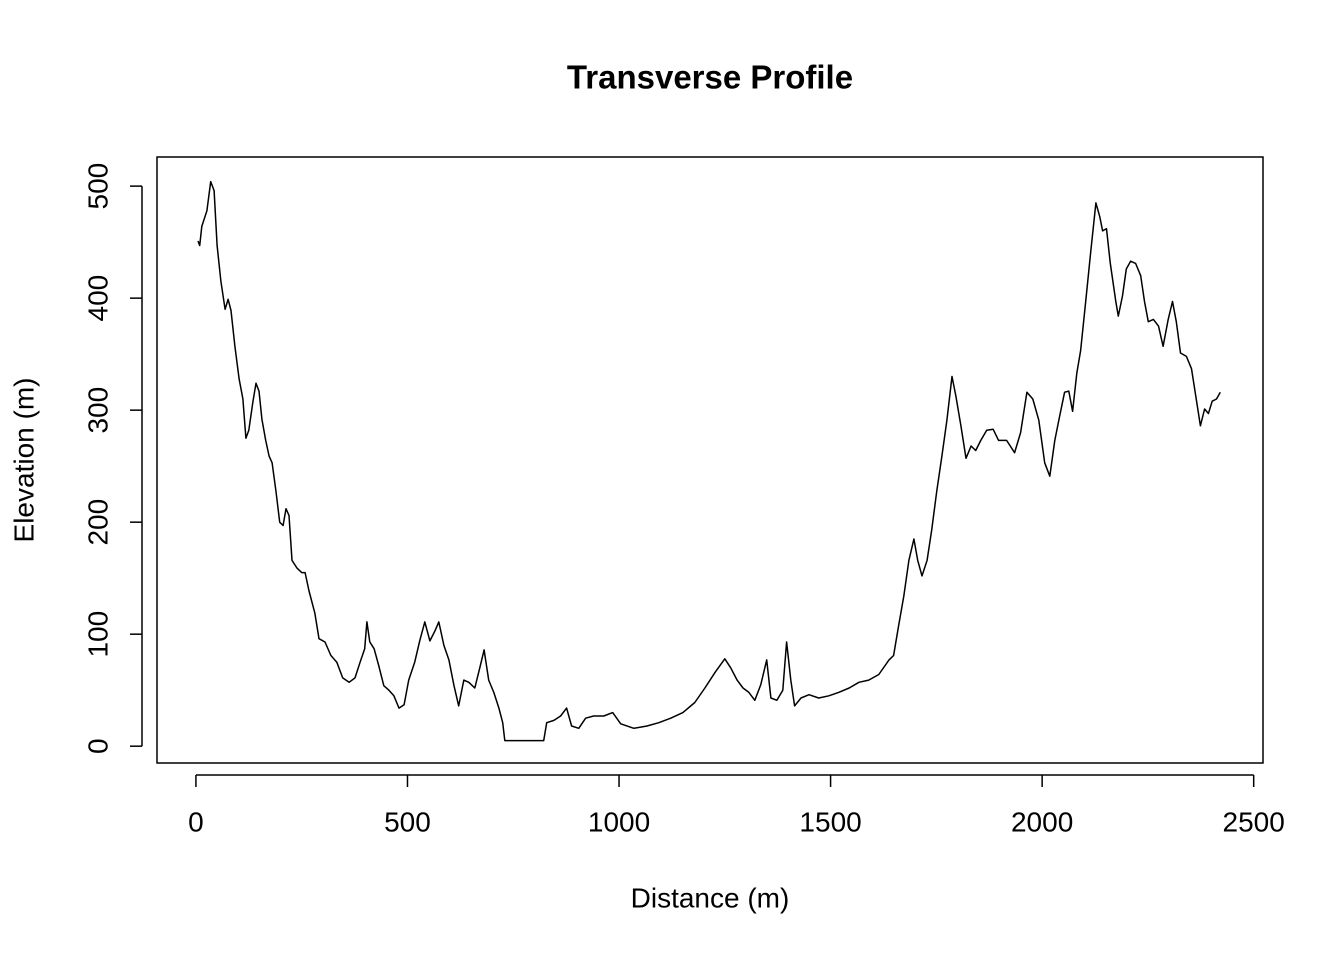 This screenshot has height=960, width=1344. I want to click on chart-title: Transverse Profile, so click(710, 77).